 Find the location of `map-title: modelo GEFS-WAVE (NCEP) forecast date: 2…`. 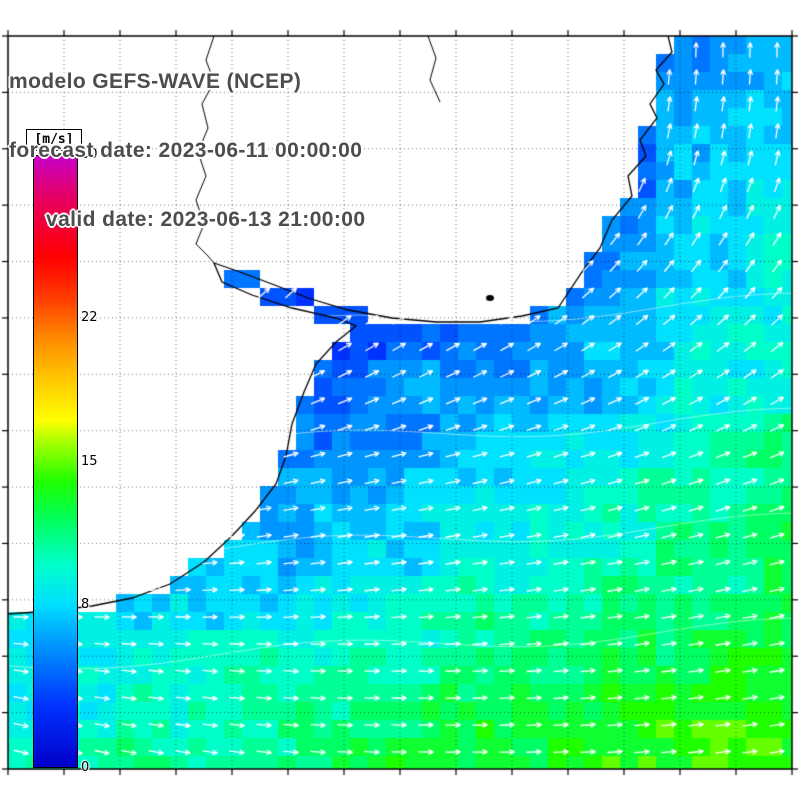

map-title: modelo GEFS-WAVE (NCEP) forecast date: 2… is located at coordinates (187, 150).